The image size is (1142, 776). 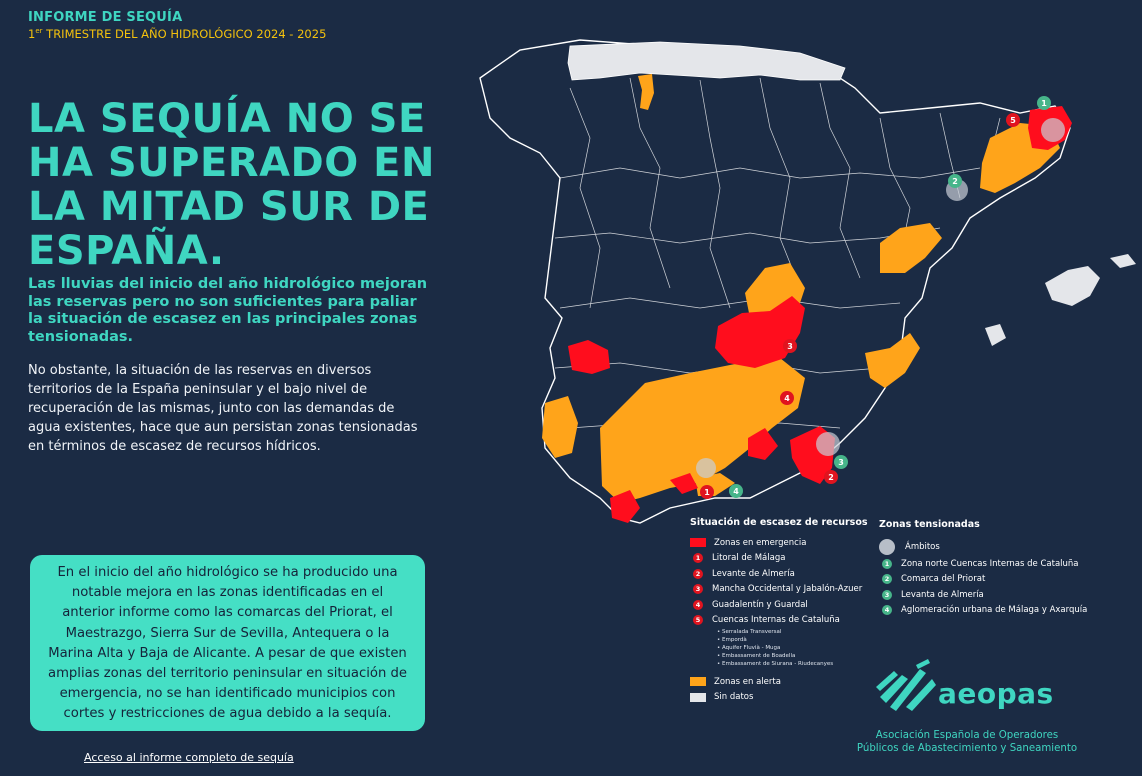 I want to click on marker-green-4: 4, so click(x=736, y=491).